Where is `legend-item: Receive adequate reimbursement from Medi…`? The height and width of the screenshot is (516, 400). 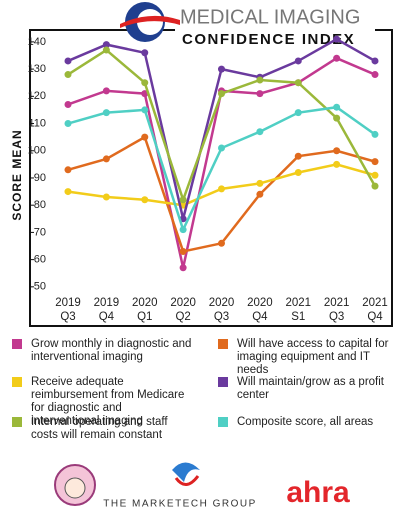 legend-item: Receive adequate reimbursement from Medi… is located at coordinates (102, 402).